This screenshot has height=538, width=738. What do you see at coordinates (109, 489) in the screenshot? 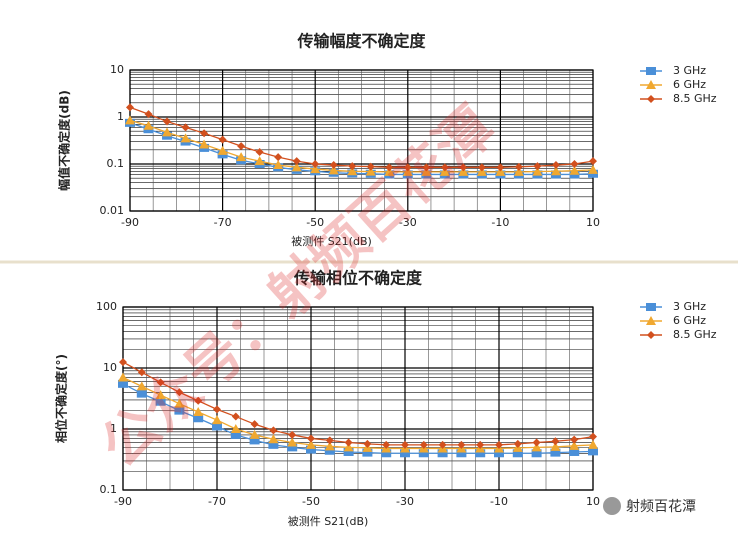
I see `y-tick-label: 0.1` at bounding box center [109, 489].